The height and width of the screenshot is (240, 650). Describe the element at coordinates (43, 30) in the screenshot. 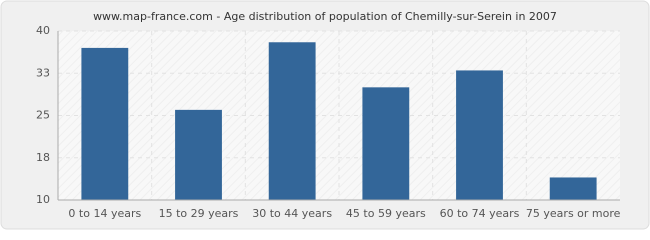

I see `y-tick-label: 40` at that location.